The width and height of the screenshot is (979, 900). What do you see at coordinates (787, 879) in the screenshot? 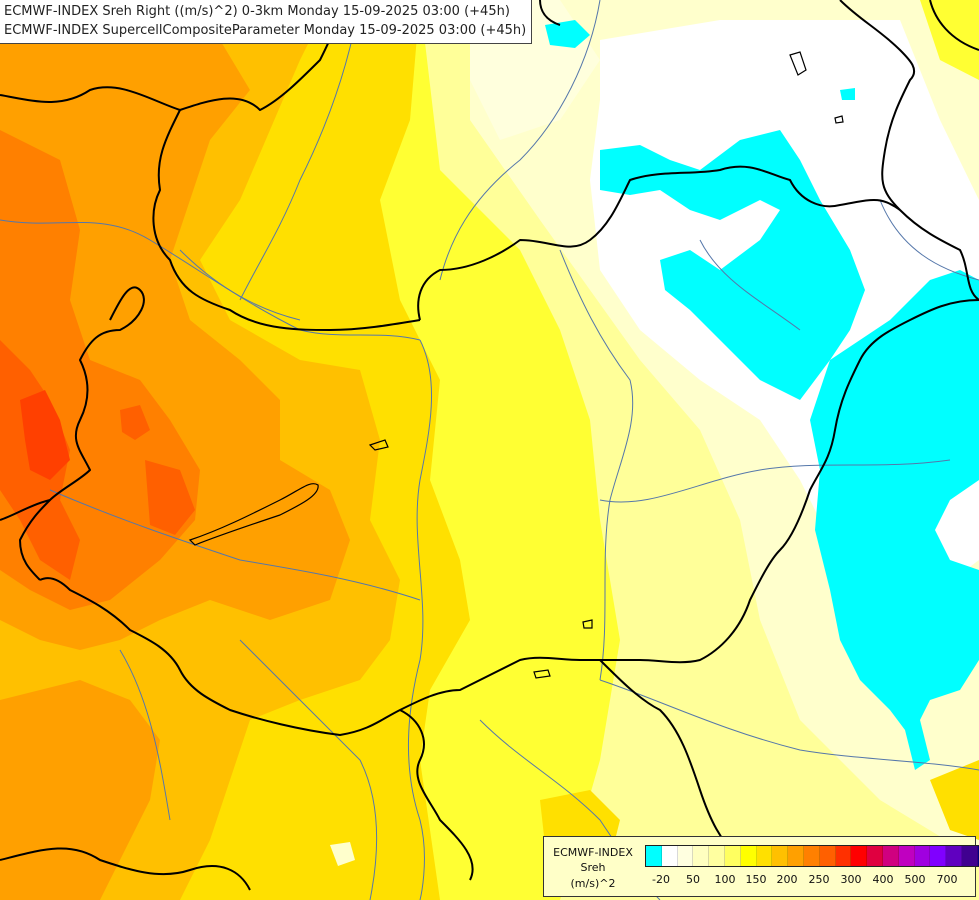
I see `legend-tick-label: 200` at bounding box center [787, 879].